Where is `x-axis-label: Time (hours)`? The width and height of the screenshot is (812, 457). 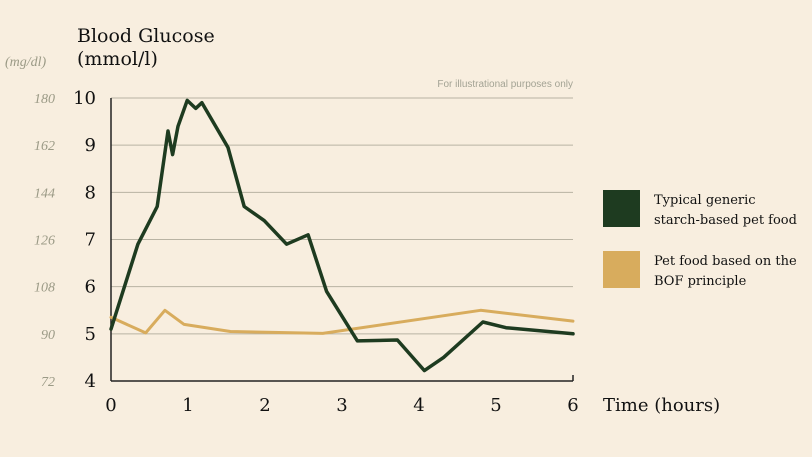
x-axis-label: Time (hours) is located at coordinates (661, 405).